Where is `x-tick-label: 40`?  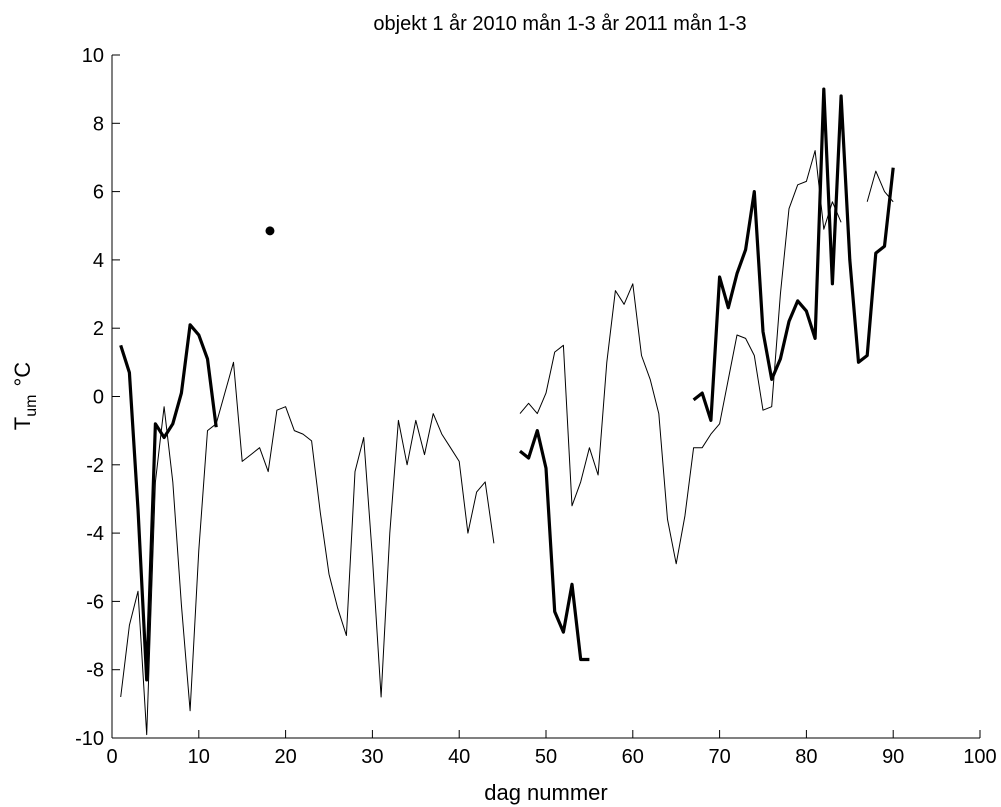
x-tick-label: 40 is located at coordinates (459, 757).